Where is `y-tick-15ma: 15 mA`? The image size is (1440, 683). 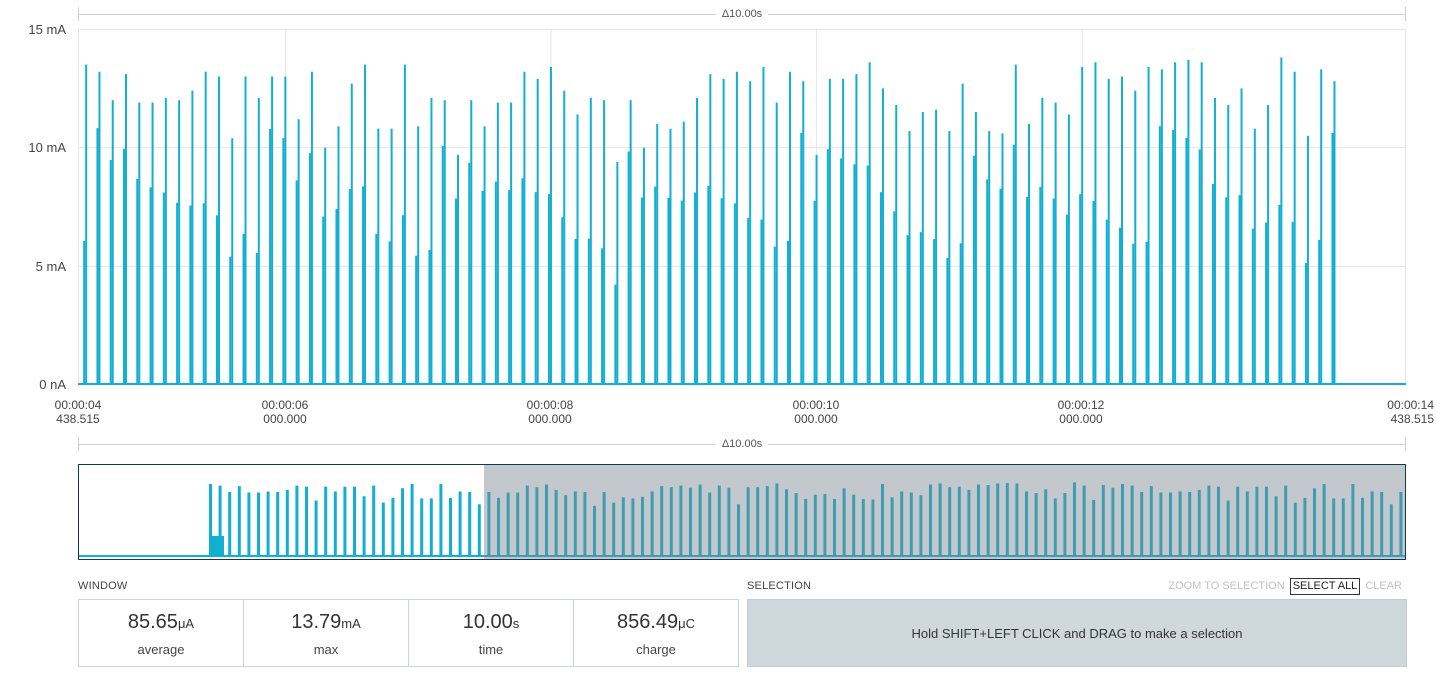
y-tick-15ma: 15 mA is located at coordinates (47, 29).